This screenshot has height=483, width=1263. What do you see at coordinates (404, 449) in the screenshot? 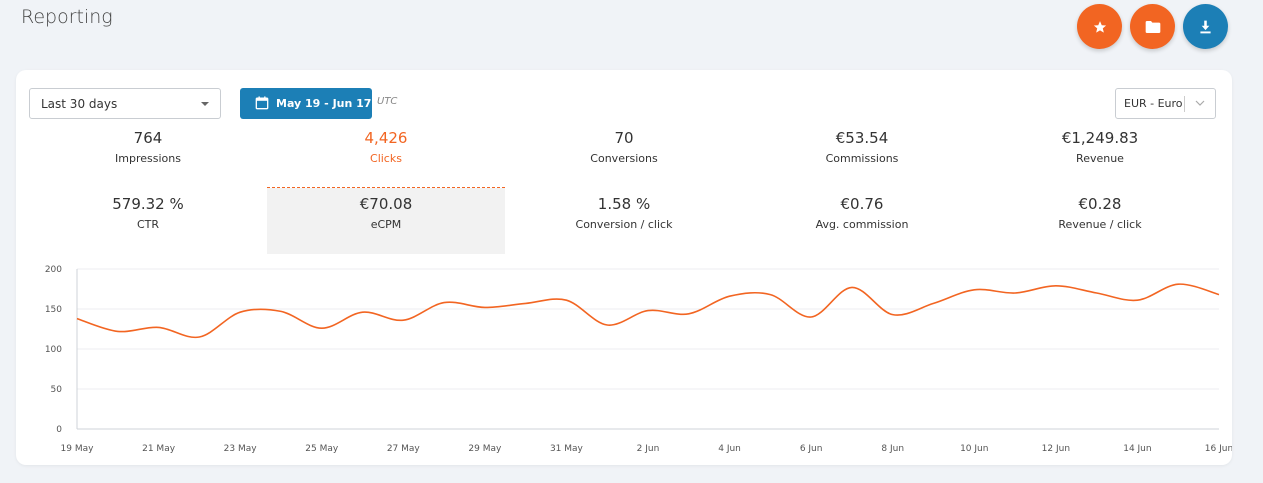
I see `x-tick-label: 27 May` at bounding box center [404, 449].